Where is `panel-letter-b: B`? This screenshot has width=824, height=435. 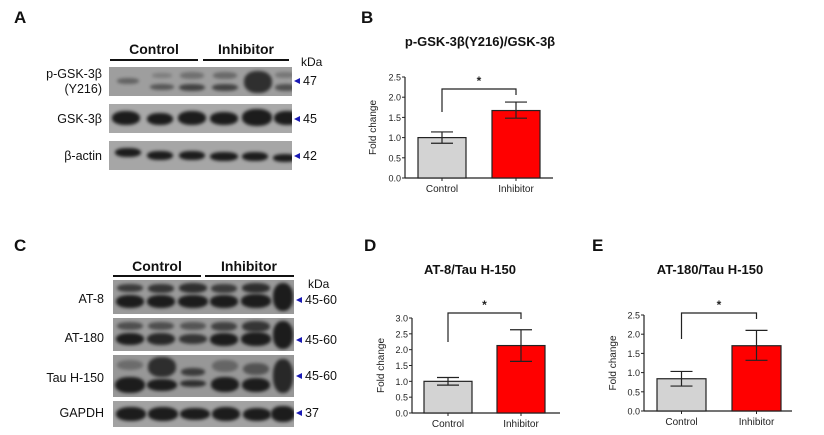
panel-letter-b: B is located at coordinates (367, 17).